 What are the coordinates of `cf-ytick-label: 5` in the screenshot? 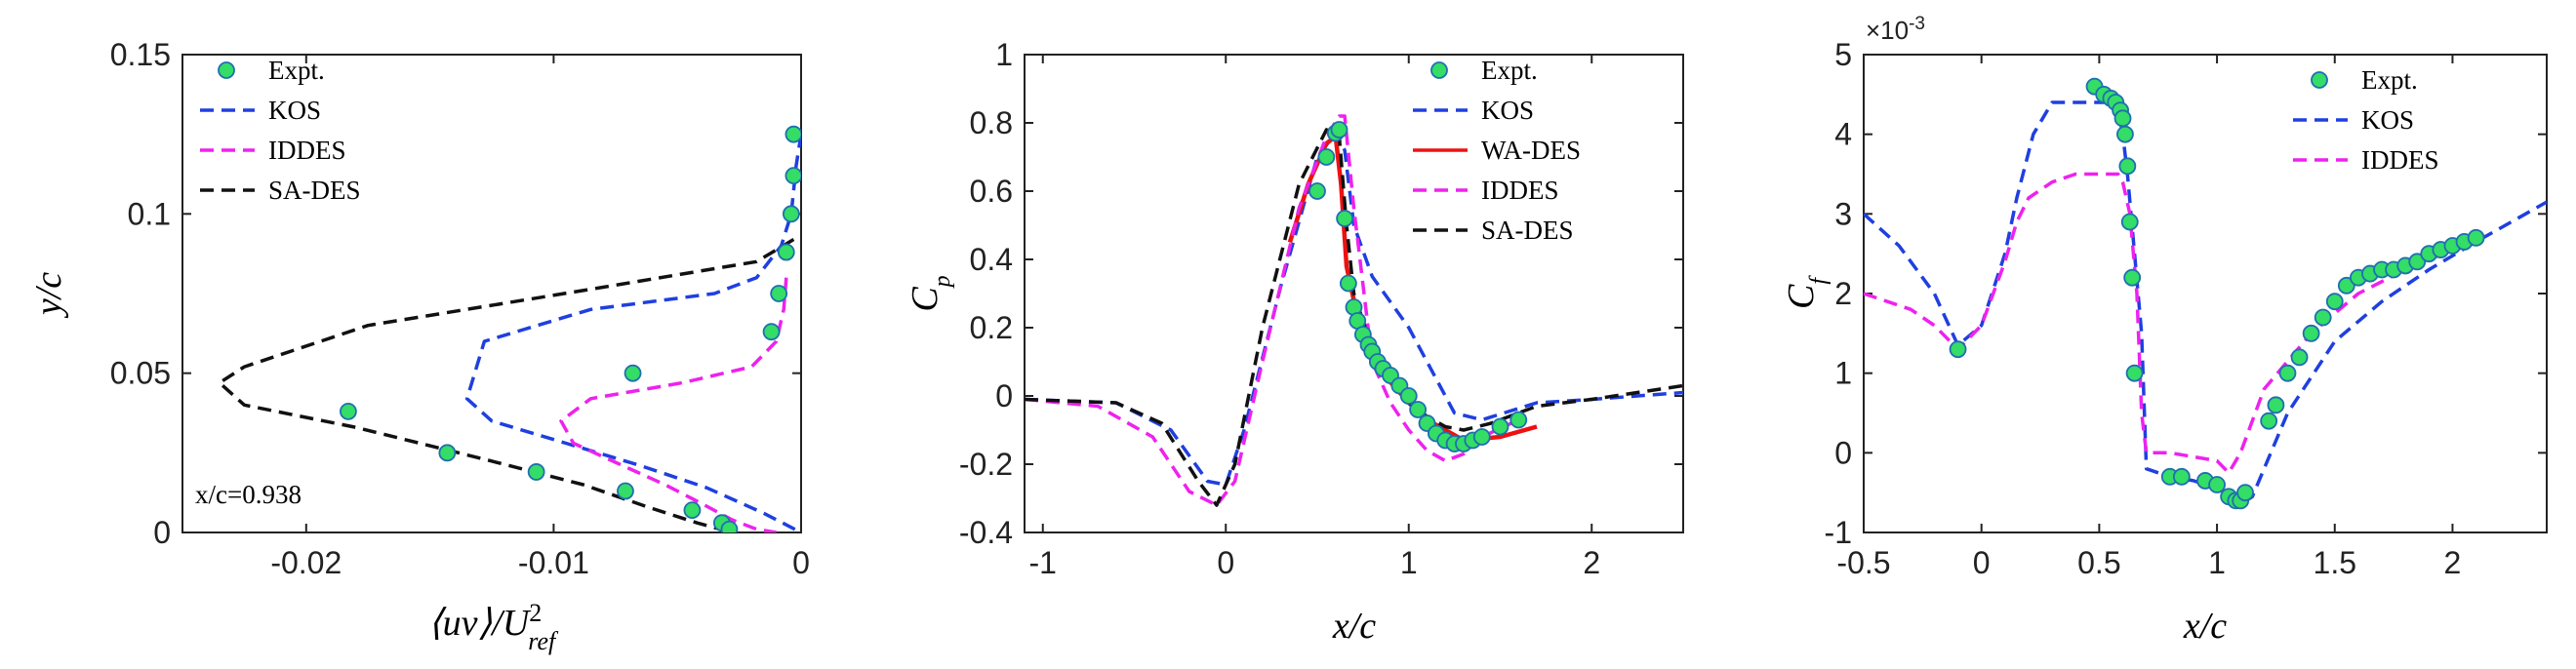 It's located at (1843, 54).